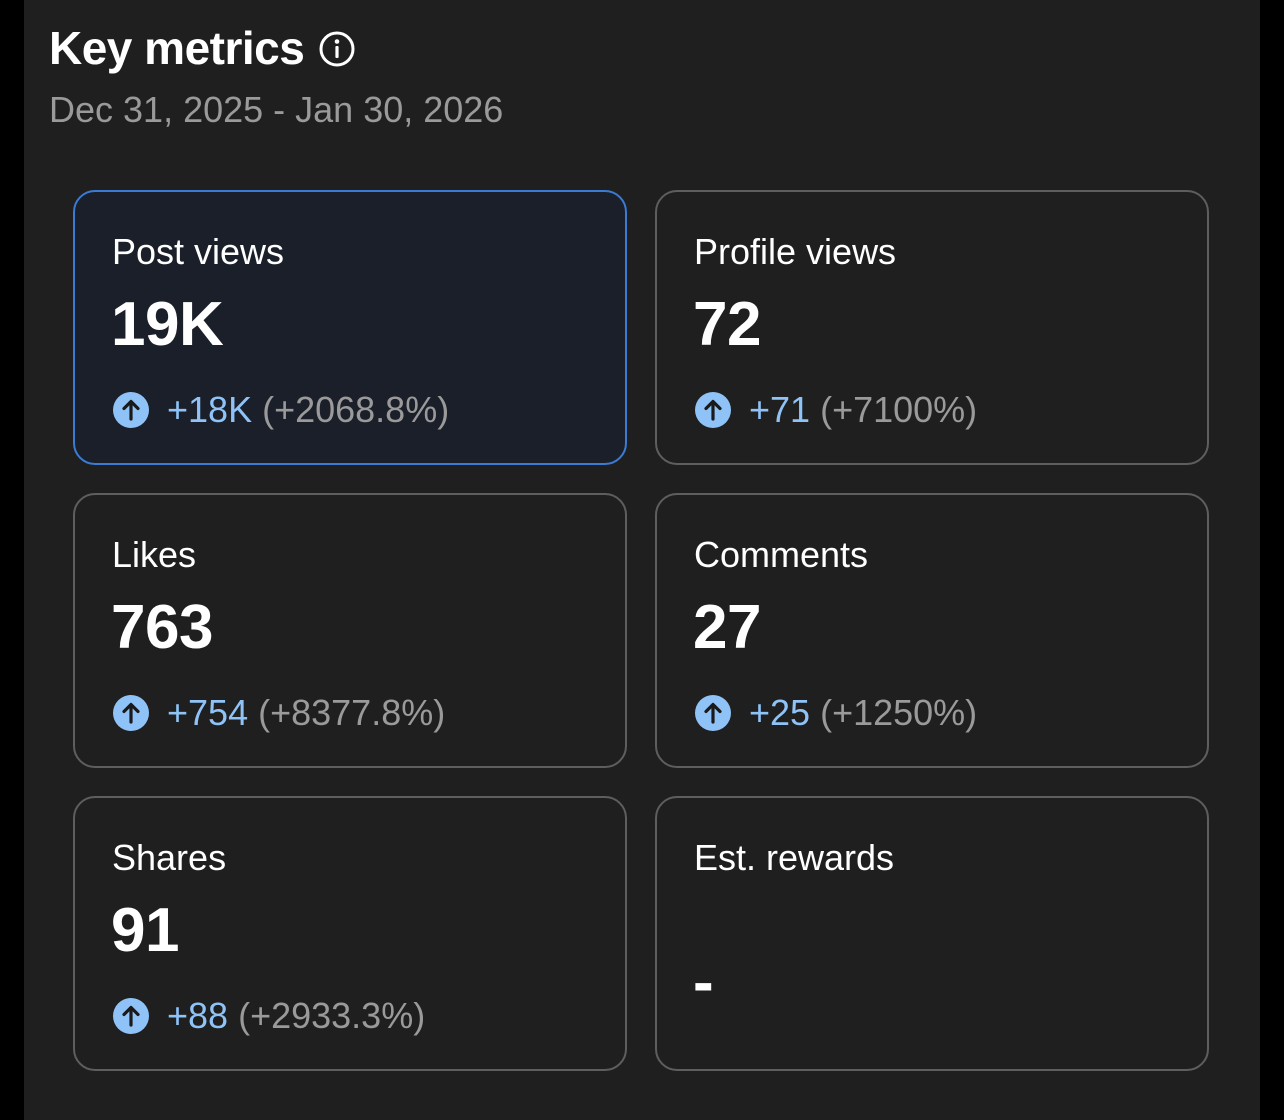 This screenshot has height=1120, width=1284. What do you see at coordinates (210, 409) in the screenshot?
I see `metric-delta-absolute: +18K` at bounding box center [210, 409].